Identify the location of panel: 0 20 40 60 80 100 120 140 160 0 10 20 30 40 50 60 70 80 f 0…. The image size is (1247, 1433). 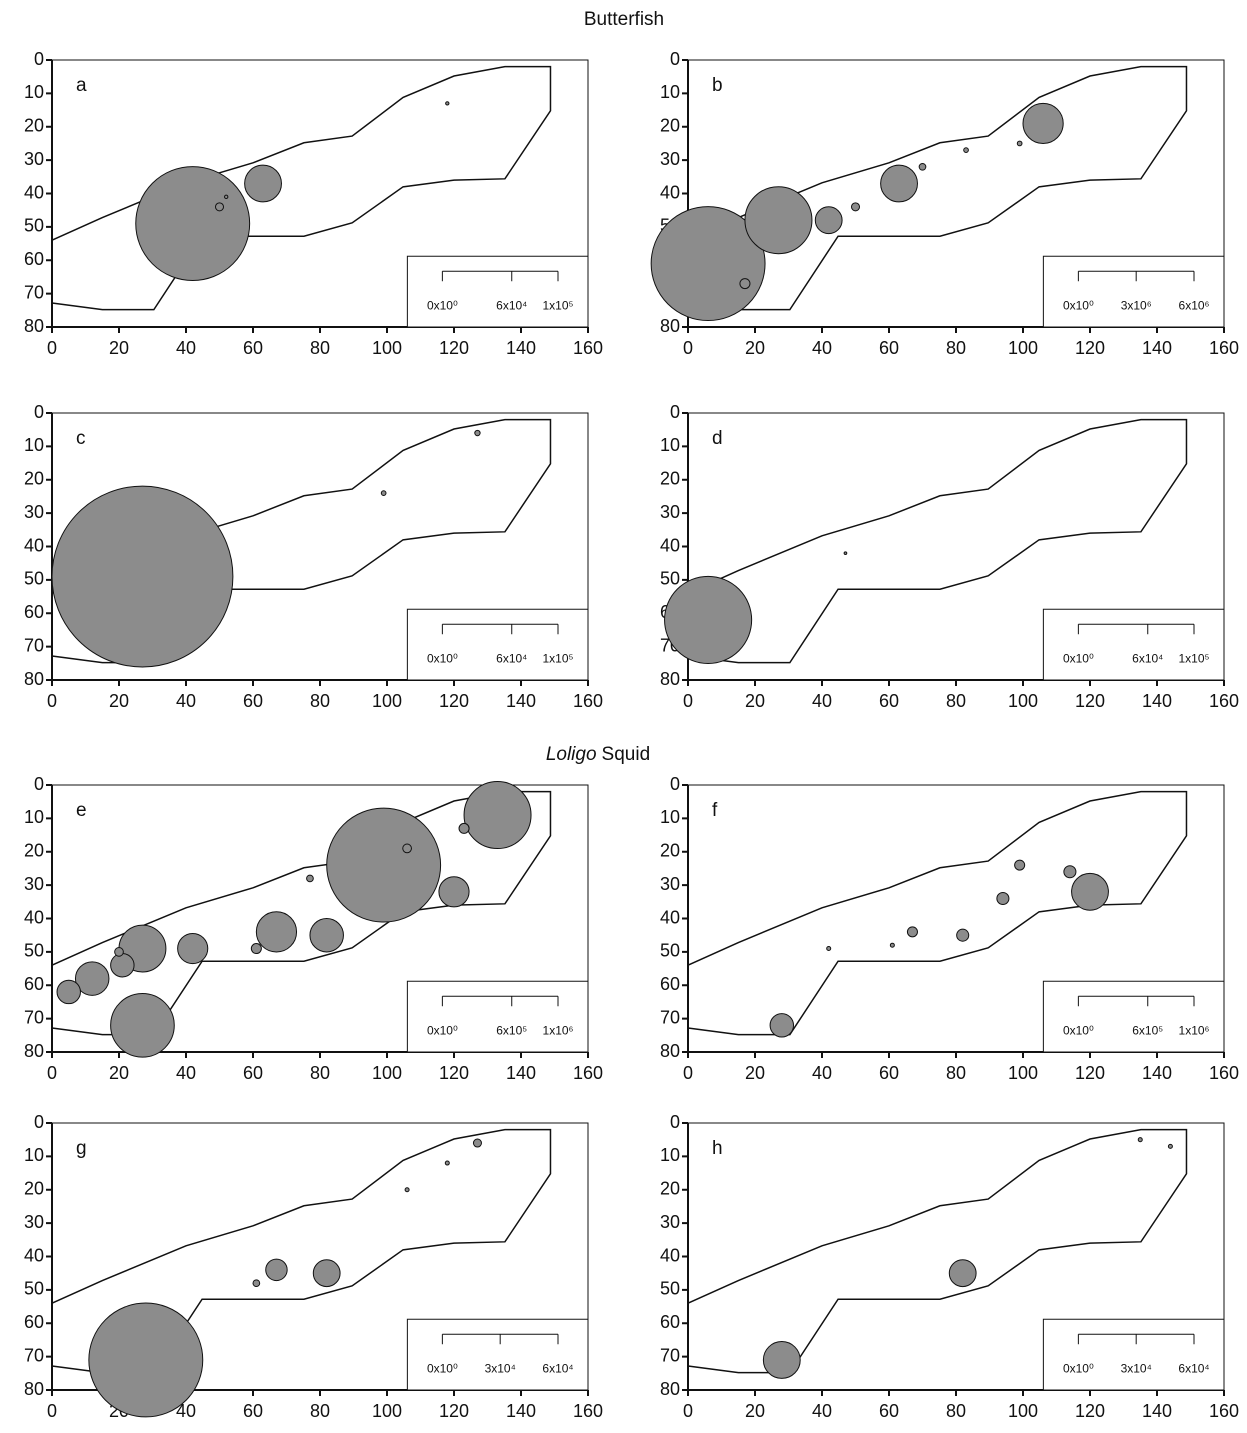
(949, 928).